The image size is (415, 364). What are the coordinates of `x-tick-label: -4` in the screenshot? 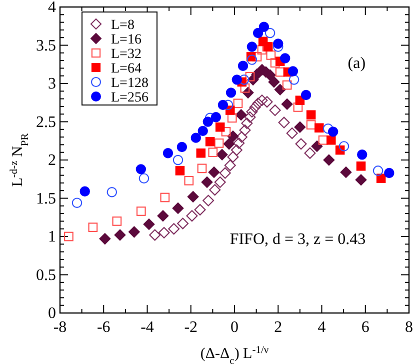 It's located at (147, 327).